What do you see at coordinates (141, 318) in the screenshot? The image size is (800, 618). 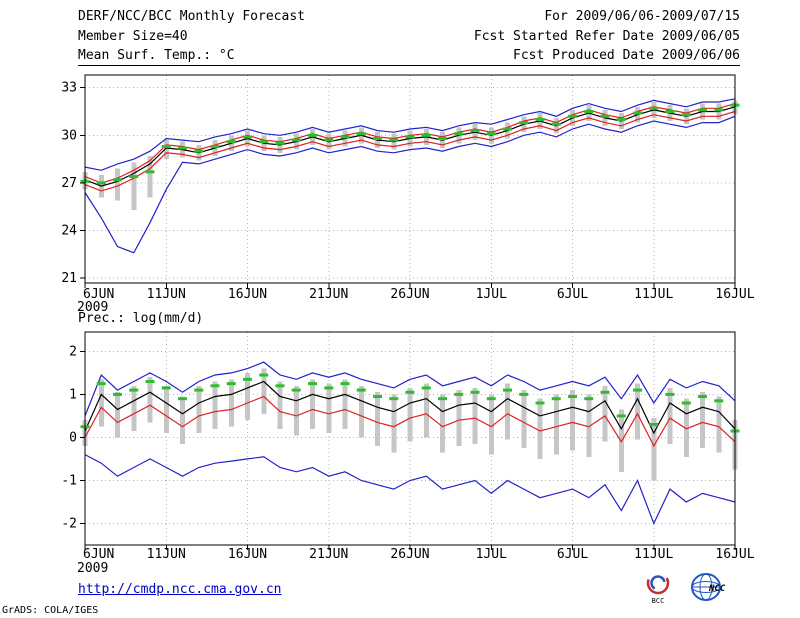 I see `prec-axis-label: Prec.: log(mm/d)` at bounding box center [141, 318].